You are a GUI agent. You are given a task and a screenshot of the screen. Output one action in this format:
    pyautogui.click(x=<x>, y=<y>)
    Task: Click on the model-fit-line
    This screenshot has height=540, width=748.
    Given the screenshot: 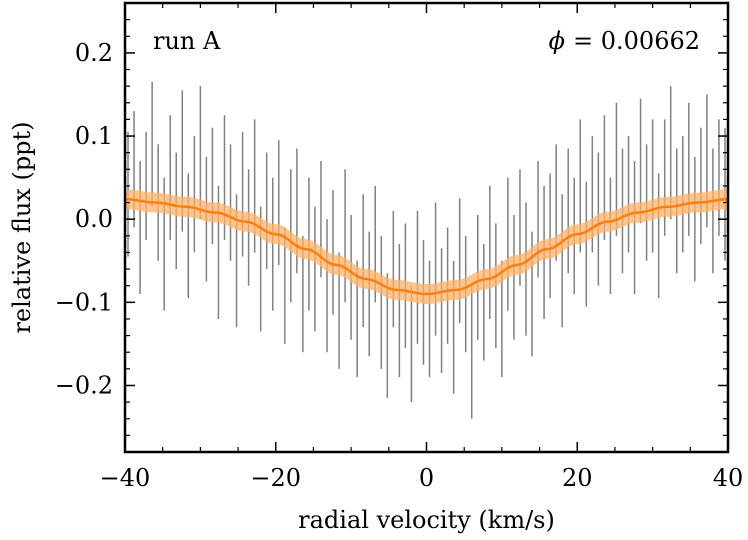 What is the action you would take?
    pyautogui.click(x=426, y=246)
    